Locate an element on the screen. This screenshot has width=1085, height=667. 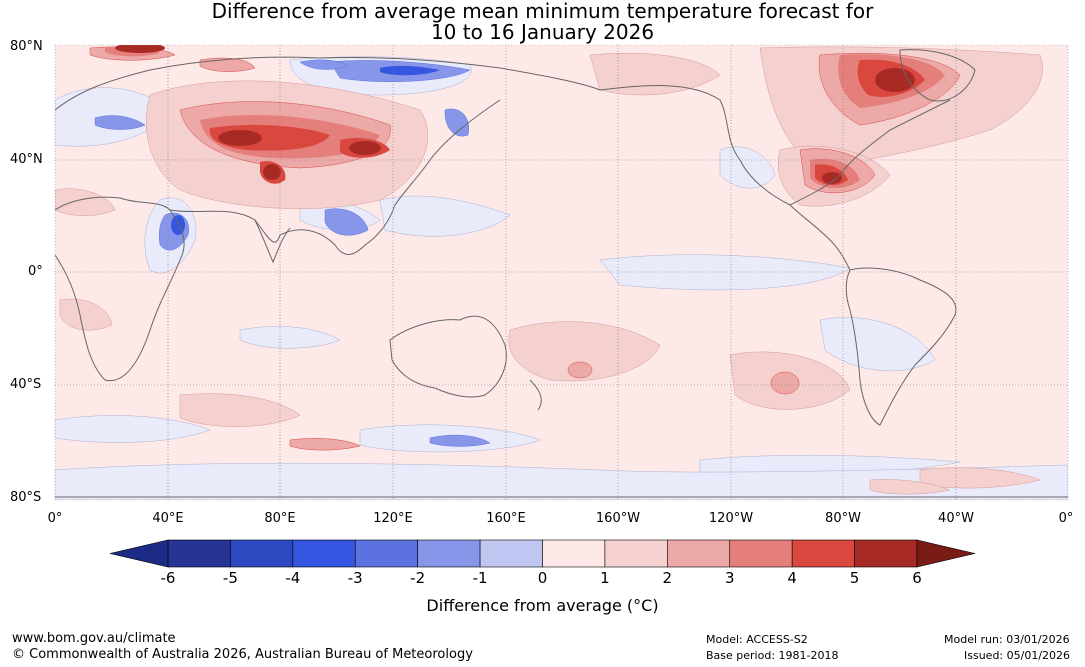
lon-label-0-left: 0° is located at coordinates (55, 518).